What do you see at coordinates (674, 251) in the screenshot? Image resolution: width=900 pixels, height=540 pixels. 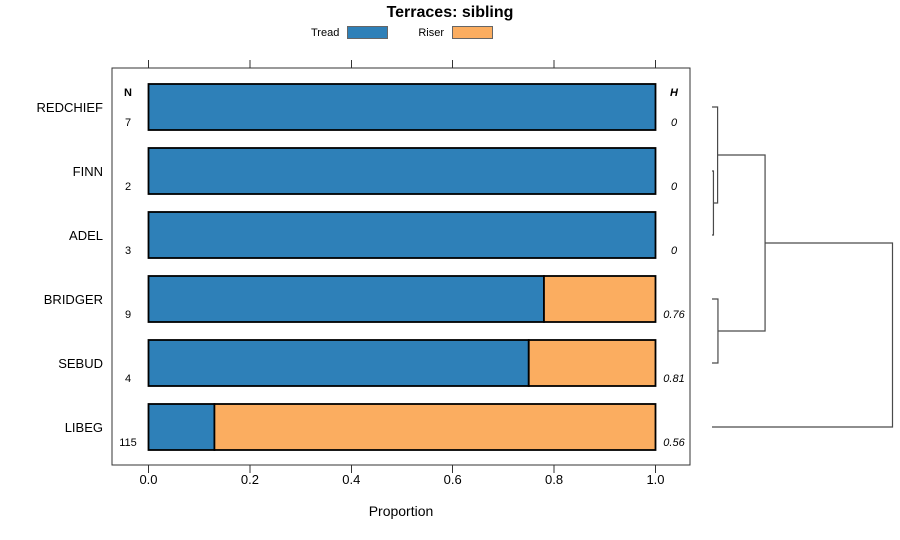 I see `h-value-adel: 0` at bounding box center [674, 251].